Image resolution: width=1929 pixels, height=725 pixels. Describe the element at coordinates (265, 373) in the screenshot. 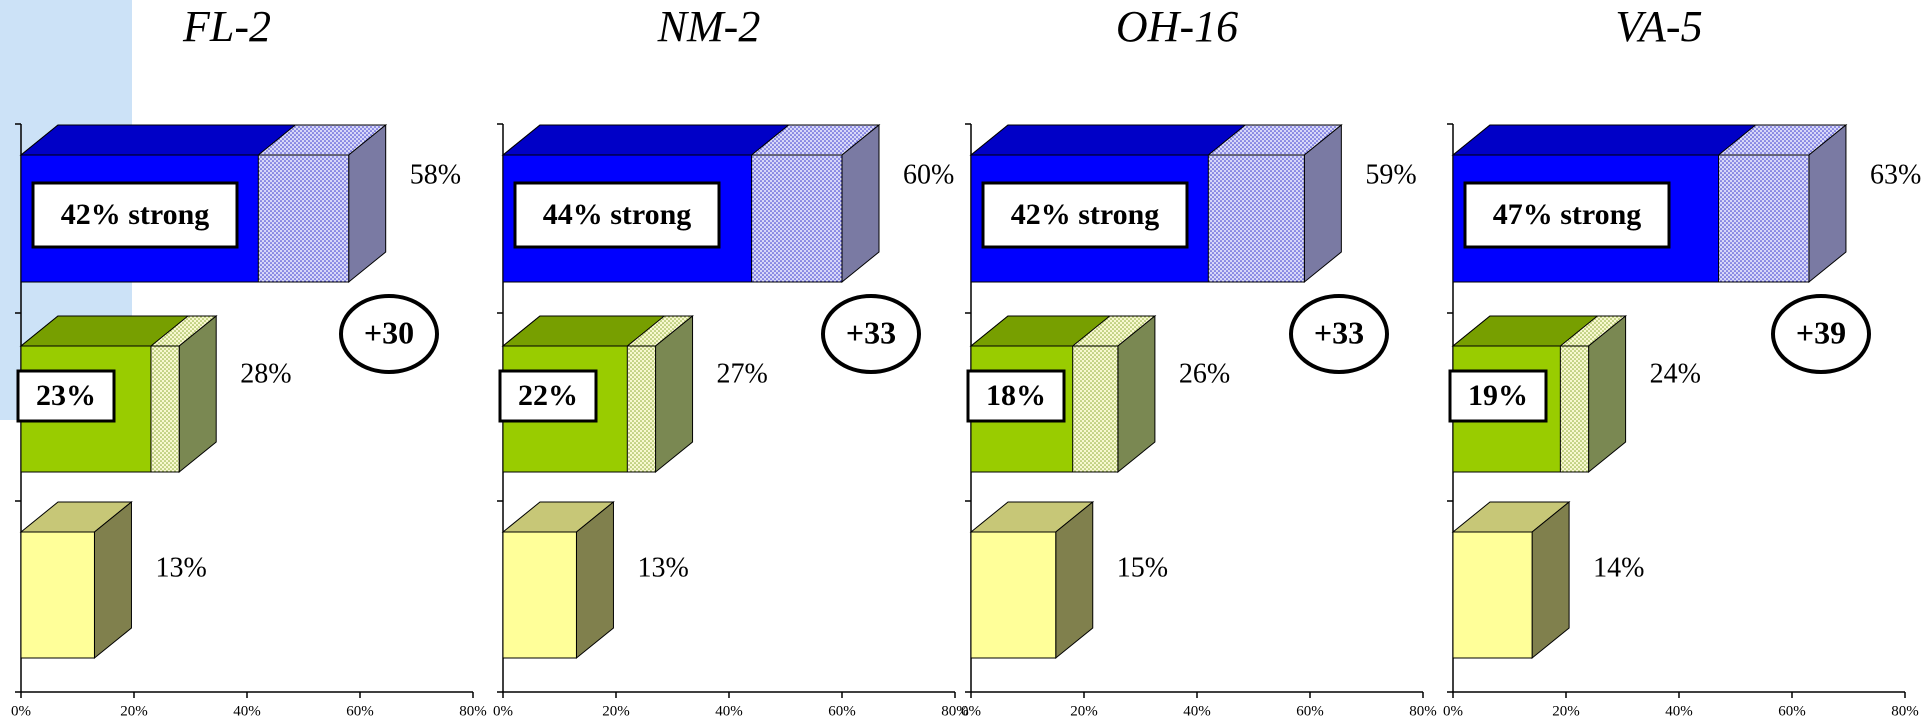

I see `bar-value-label: 28%` at that location.